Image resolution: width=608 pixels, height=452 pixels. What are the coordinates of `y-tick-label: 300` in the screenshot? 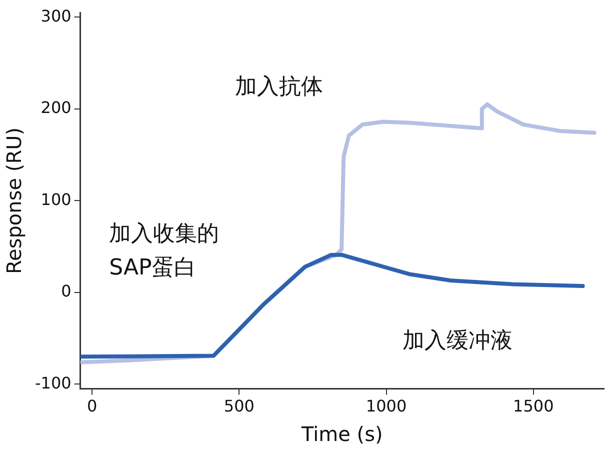 It's located at (56, 16).